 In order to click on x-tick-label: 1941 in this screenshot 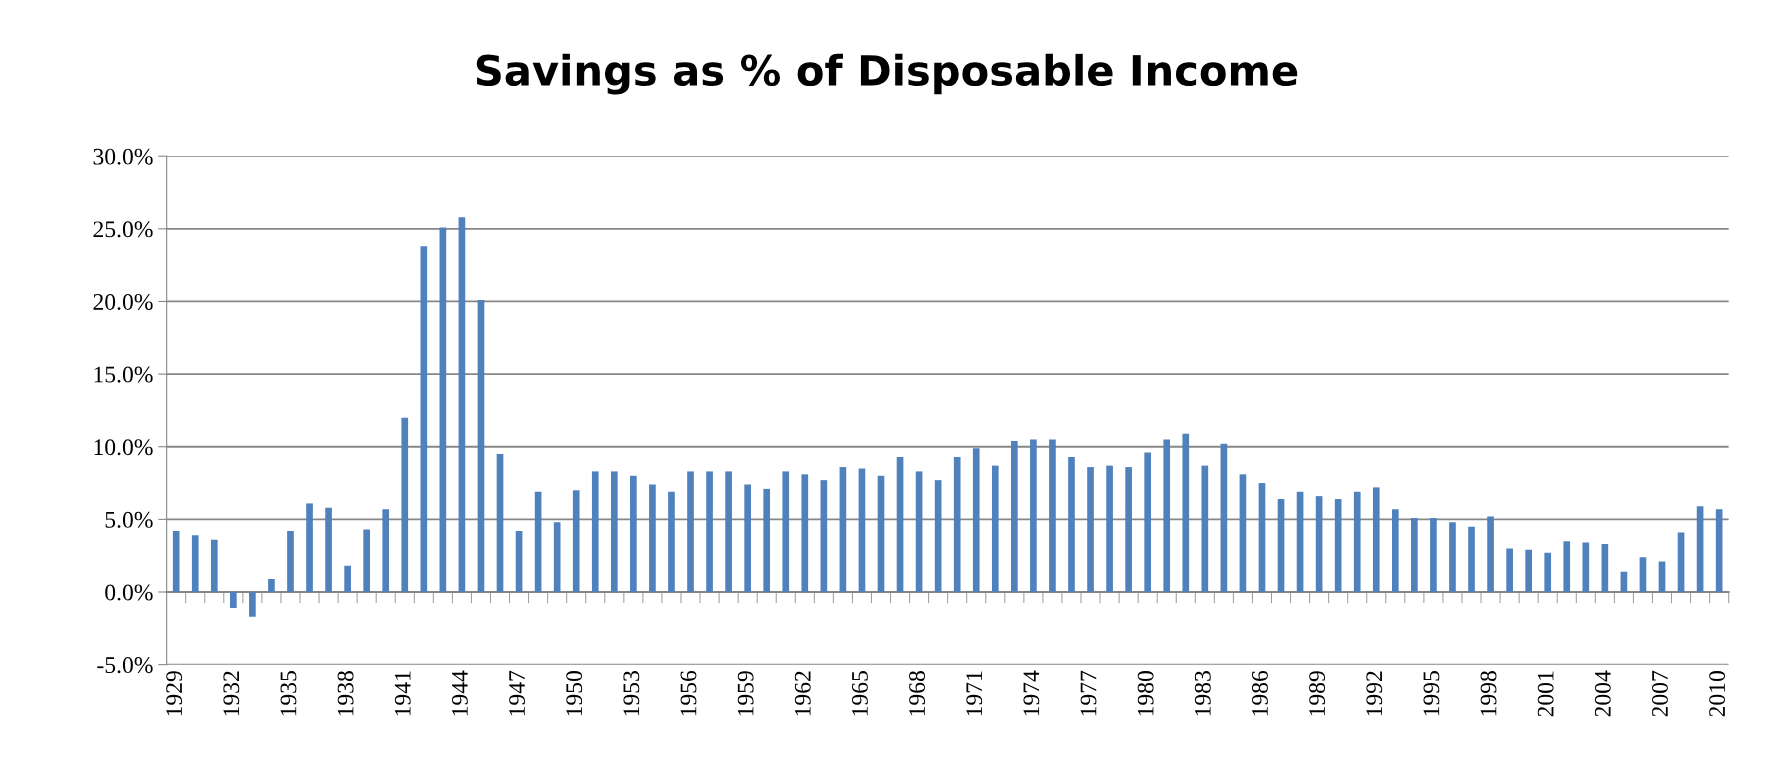, I will do `click(402, 693)`.